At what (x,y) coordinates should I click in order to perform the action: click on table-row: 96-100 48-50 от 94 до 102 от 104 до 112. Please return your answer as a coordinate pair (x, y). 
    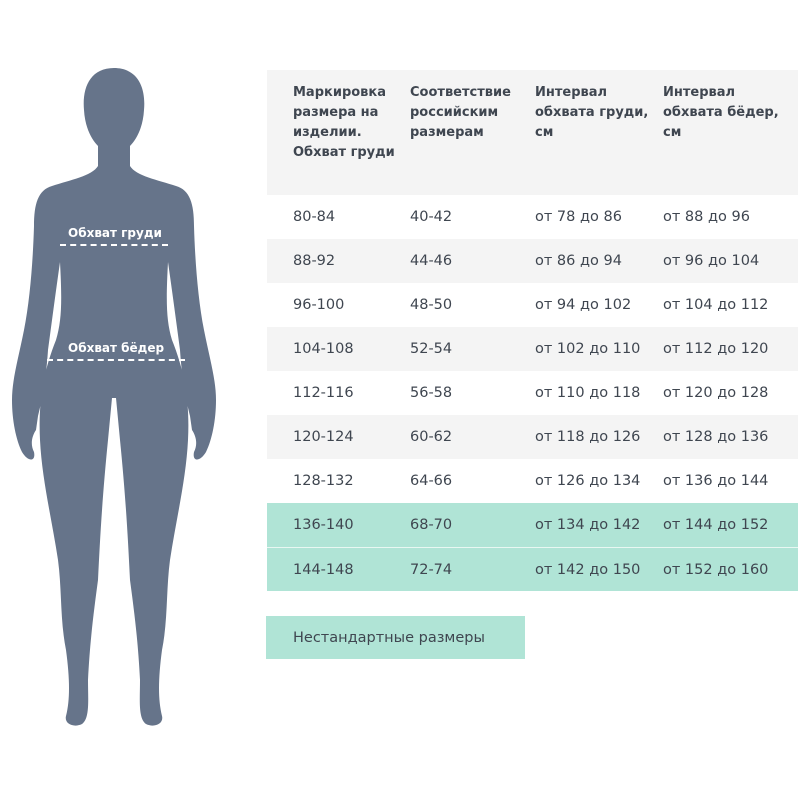
    Looking at the image, I should click on (532, 305).